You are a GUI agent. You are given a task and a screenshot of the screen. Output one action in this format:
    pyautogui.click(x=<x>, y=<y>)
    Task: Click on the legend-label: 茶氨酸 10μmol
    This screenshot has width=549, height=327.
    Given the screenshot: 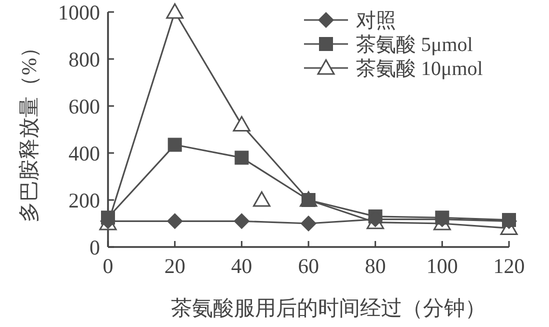 What is the action you would take?
    pyautogui.click(x=420, y=69)
    